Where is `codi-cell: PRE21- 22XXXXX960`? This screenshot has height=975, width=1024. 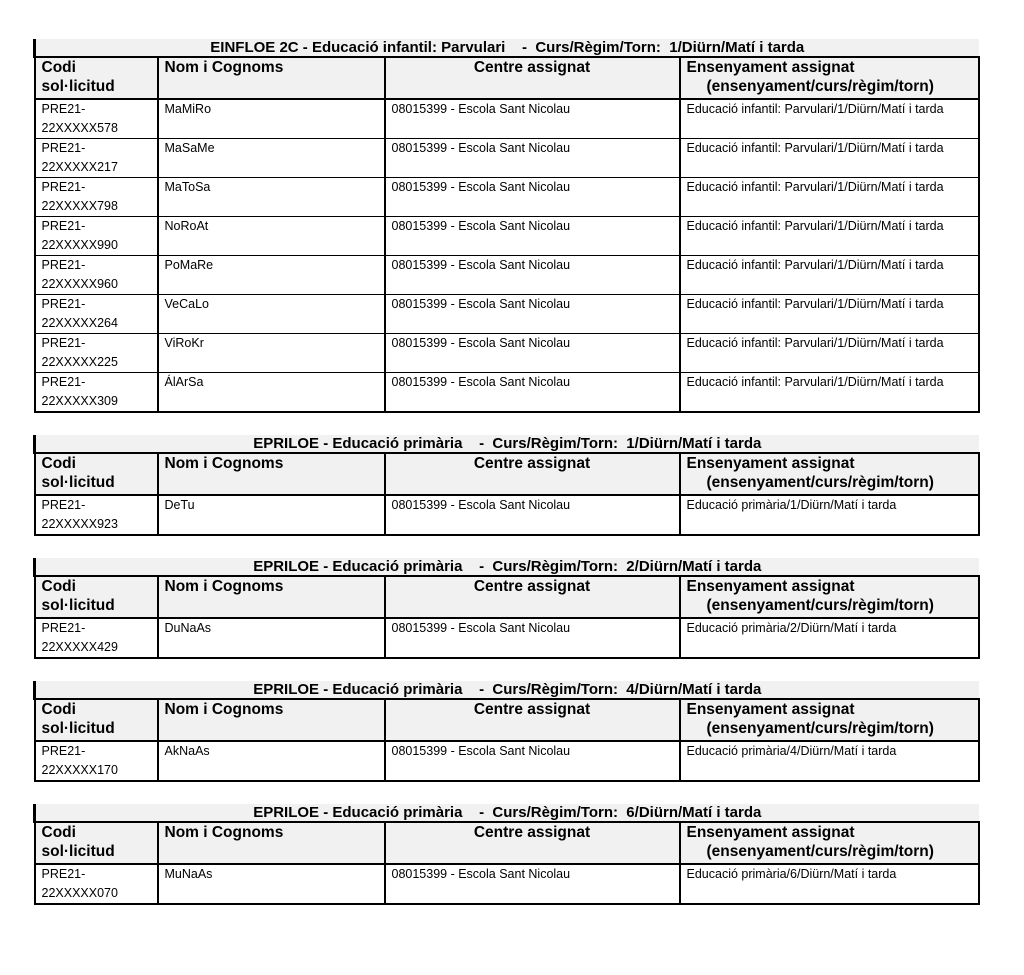
codi-cell: PRE21- 22XXXXX960 is located at coordinates (96, 275).